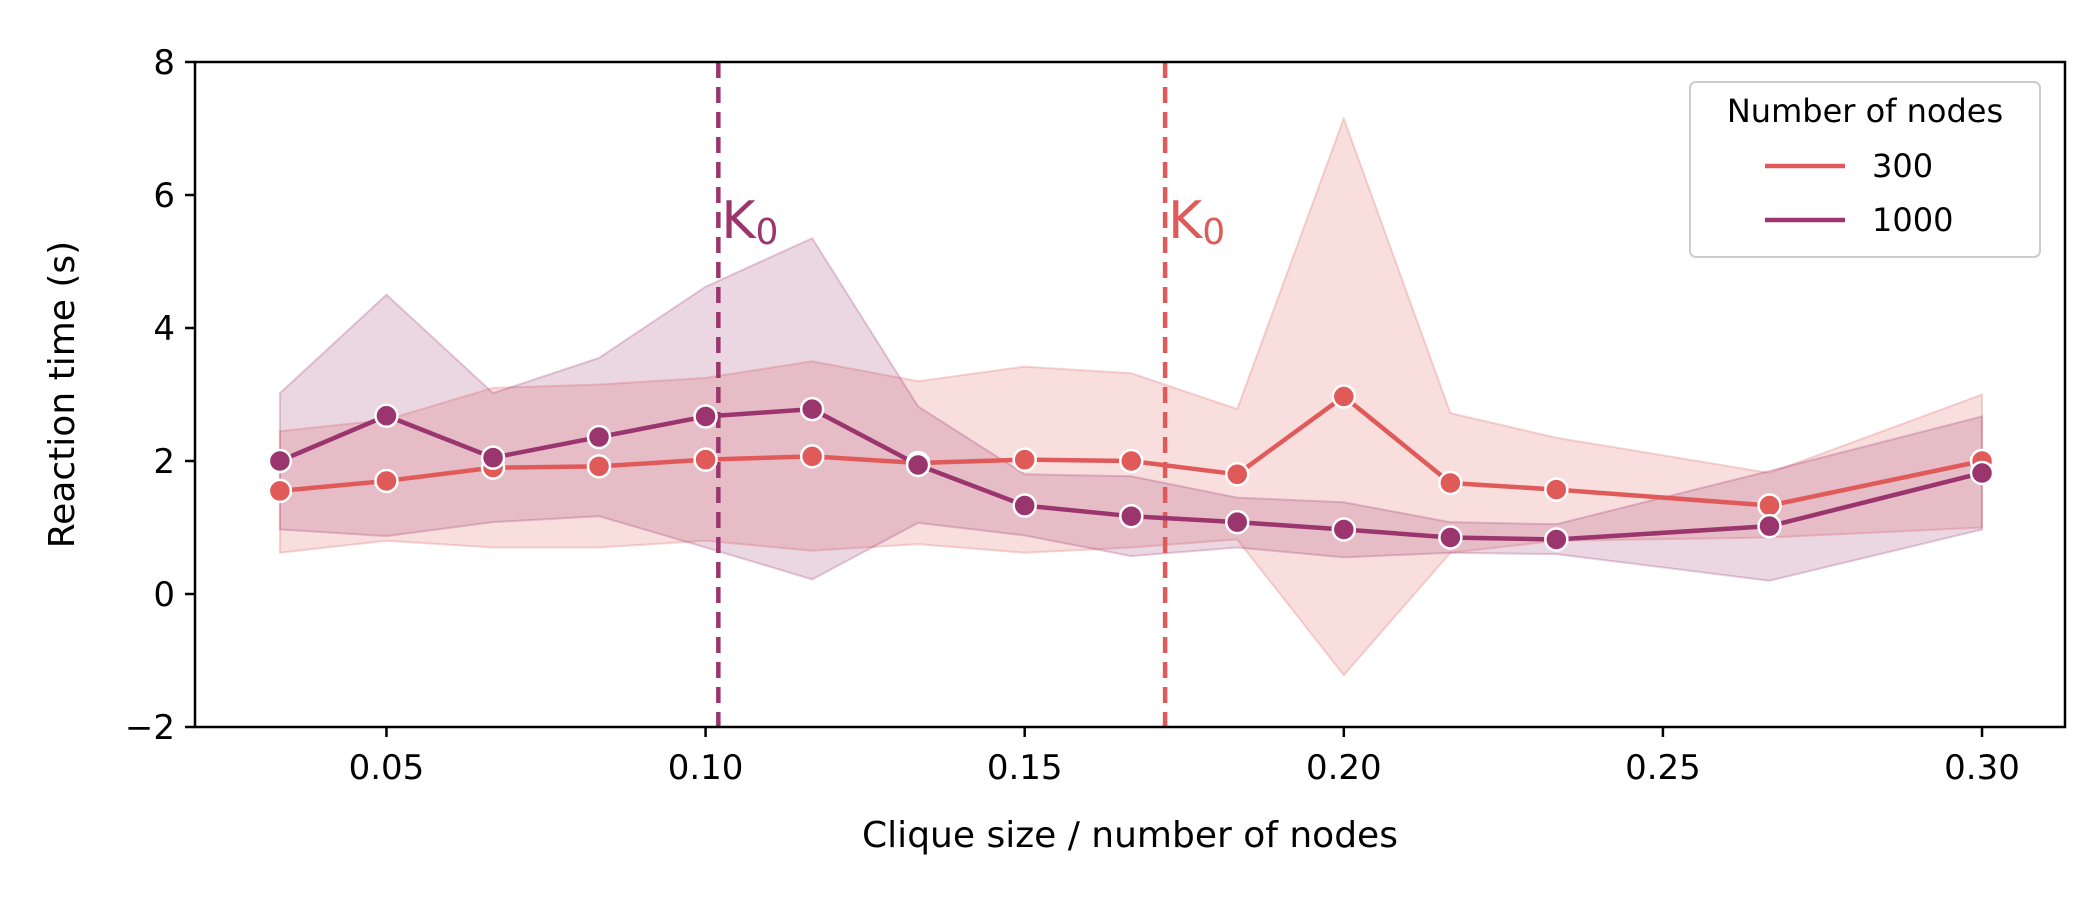 This screenshot has width=2100, height=900. I want to click on y-tick-label-5: 8, so click(164, 63).